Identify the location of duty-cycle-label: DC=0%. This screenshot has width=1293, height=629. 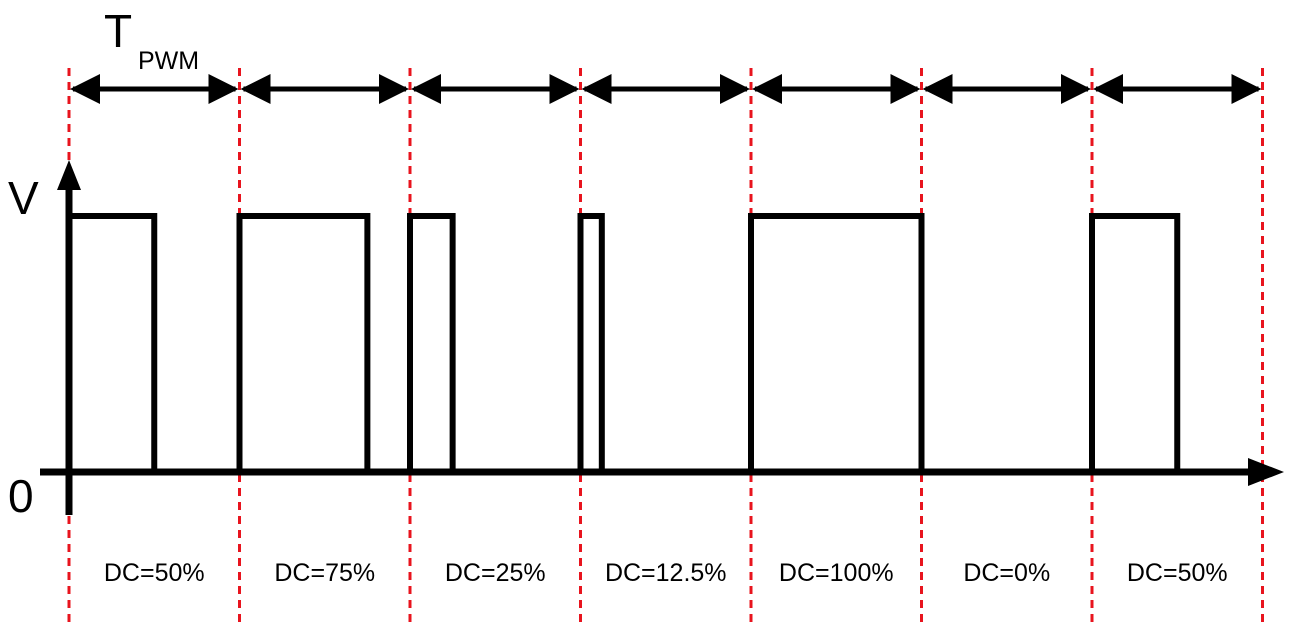
(1006, 573).